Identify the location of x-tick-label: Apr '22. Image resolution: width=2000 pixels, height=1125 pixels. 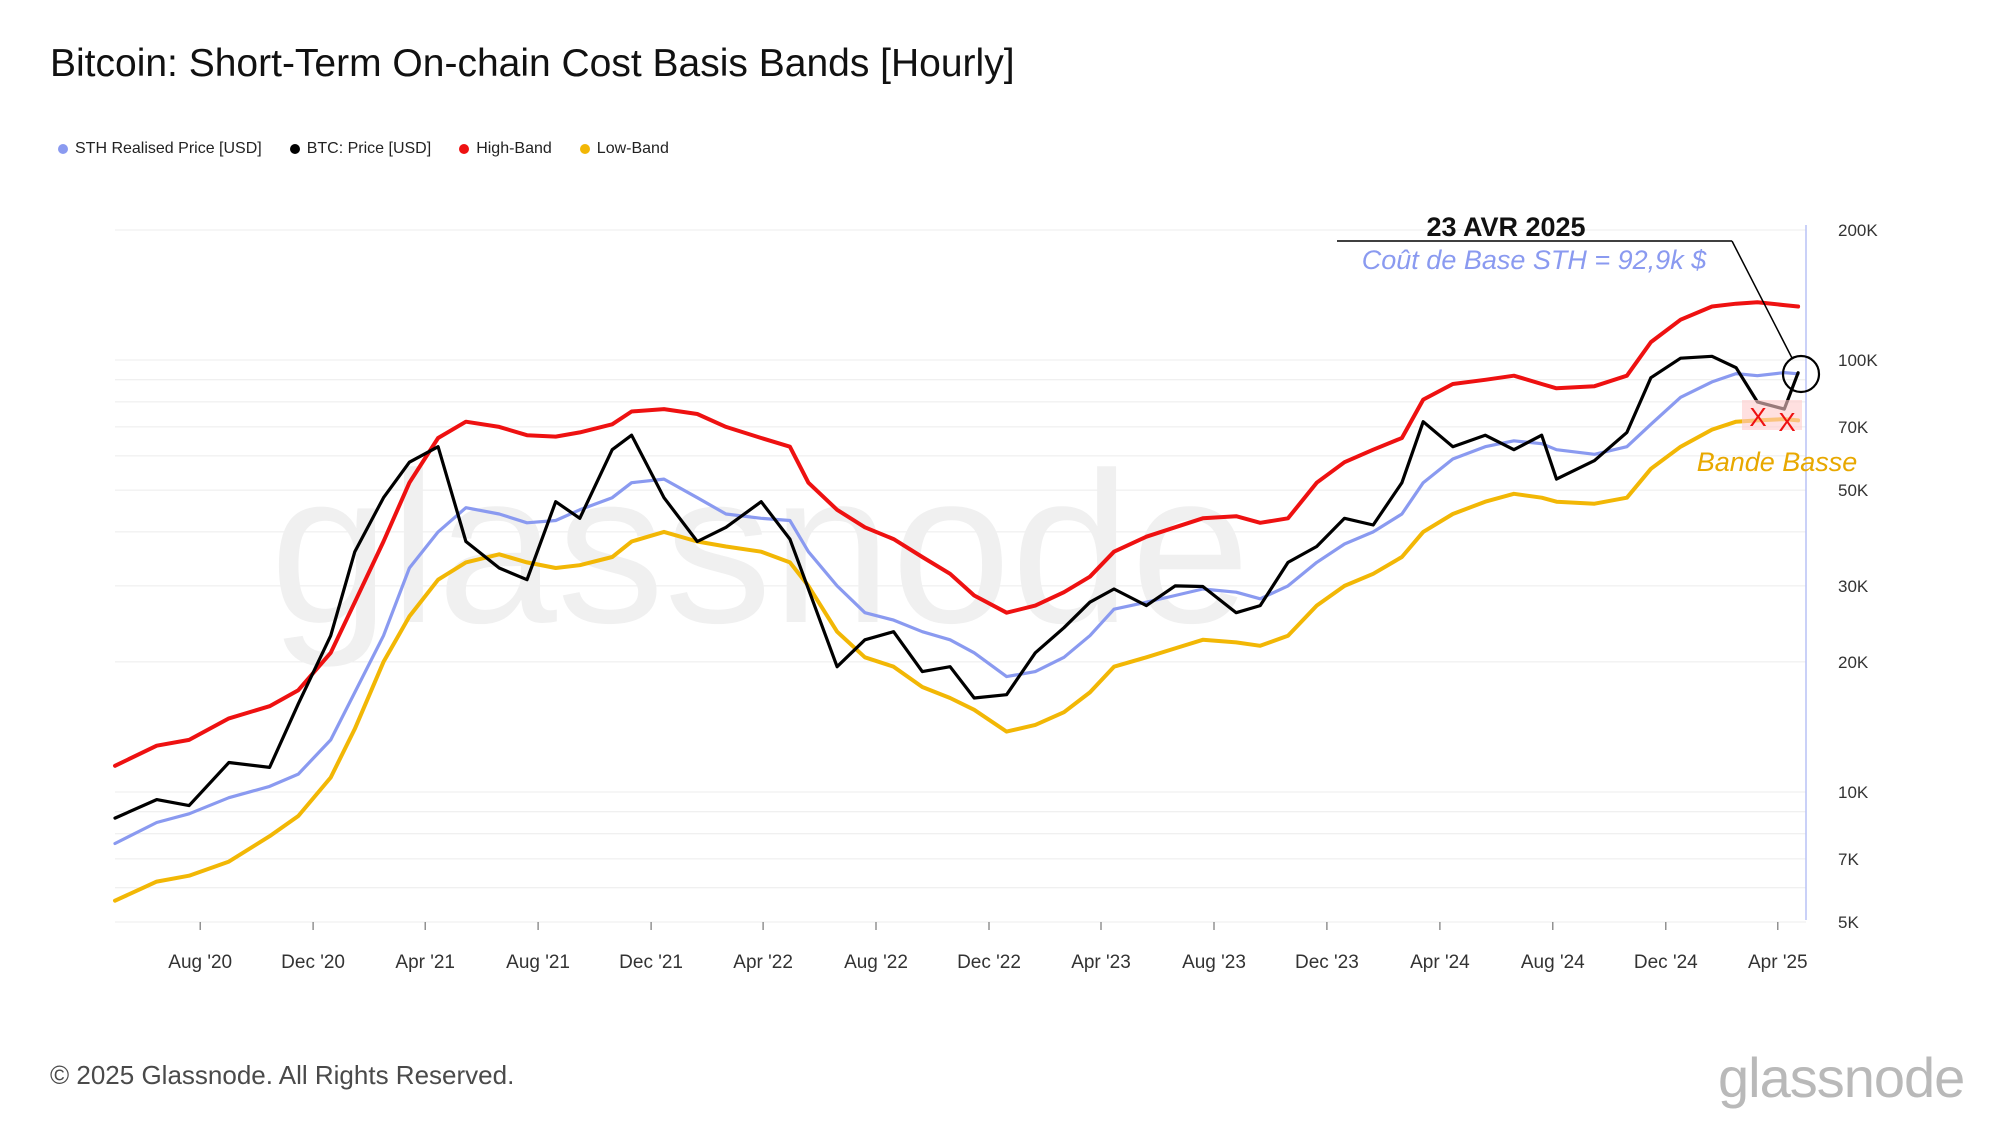
(763, 962).